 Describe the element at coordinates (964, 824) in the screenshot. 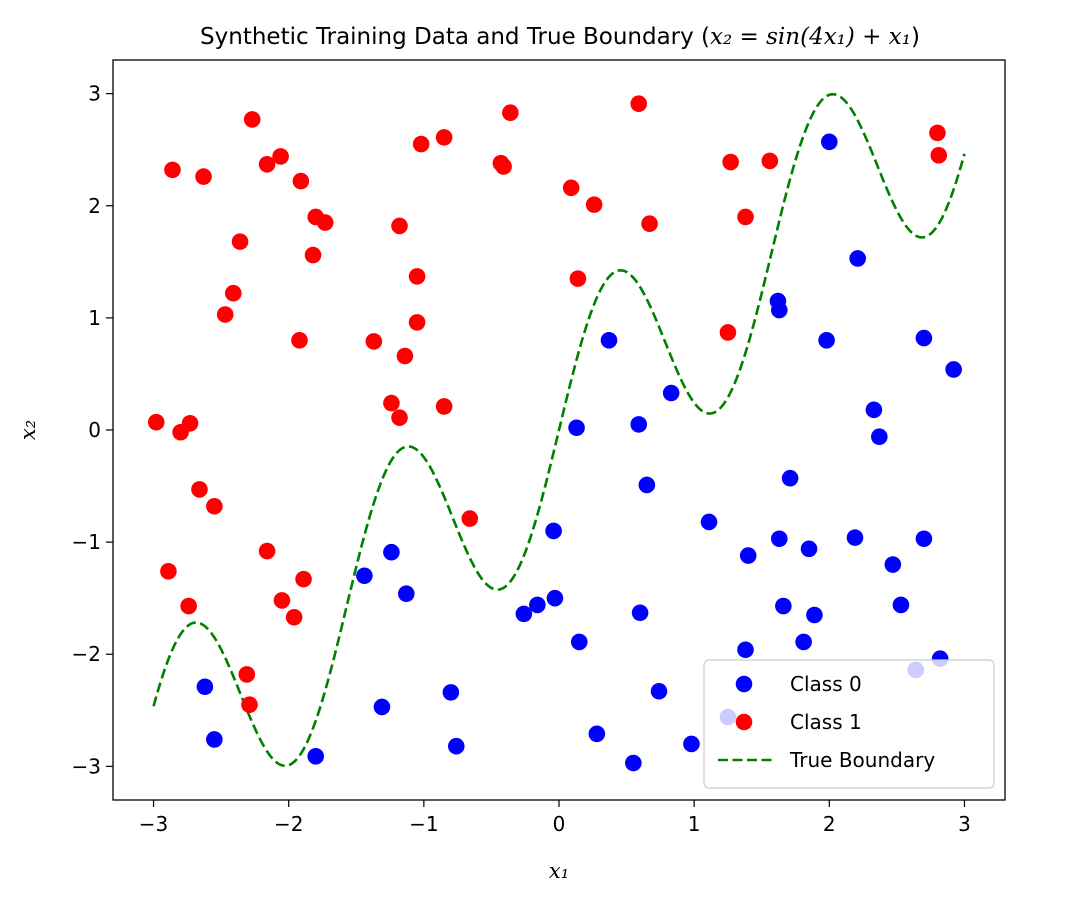

I see `x-tick-label: 3` at that location.